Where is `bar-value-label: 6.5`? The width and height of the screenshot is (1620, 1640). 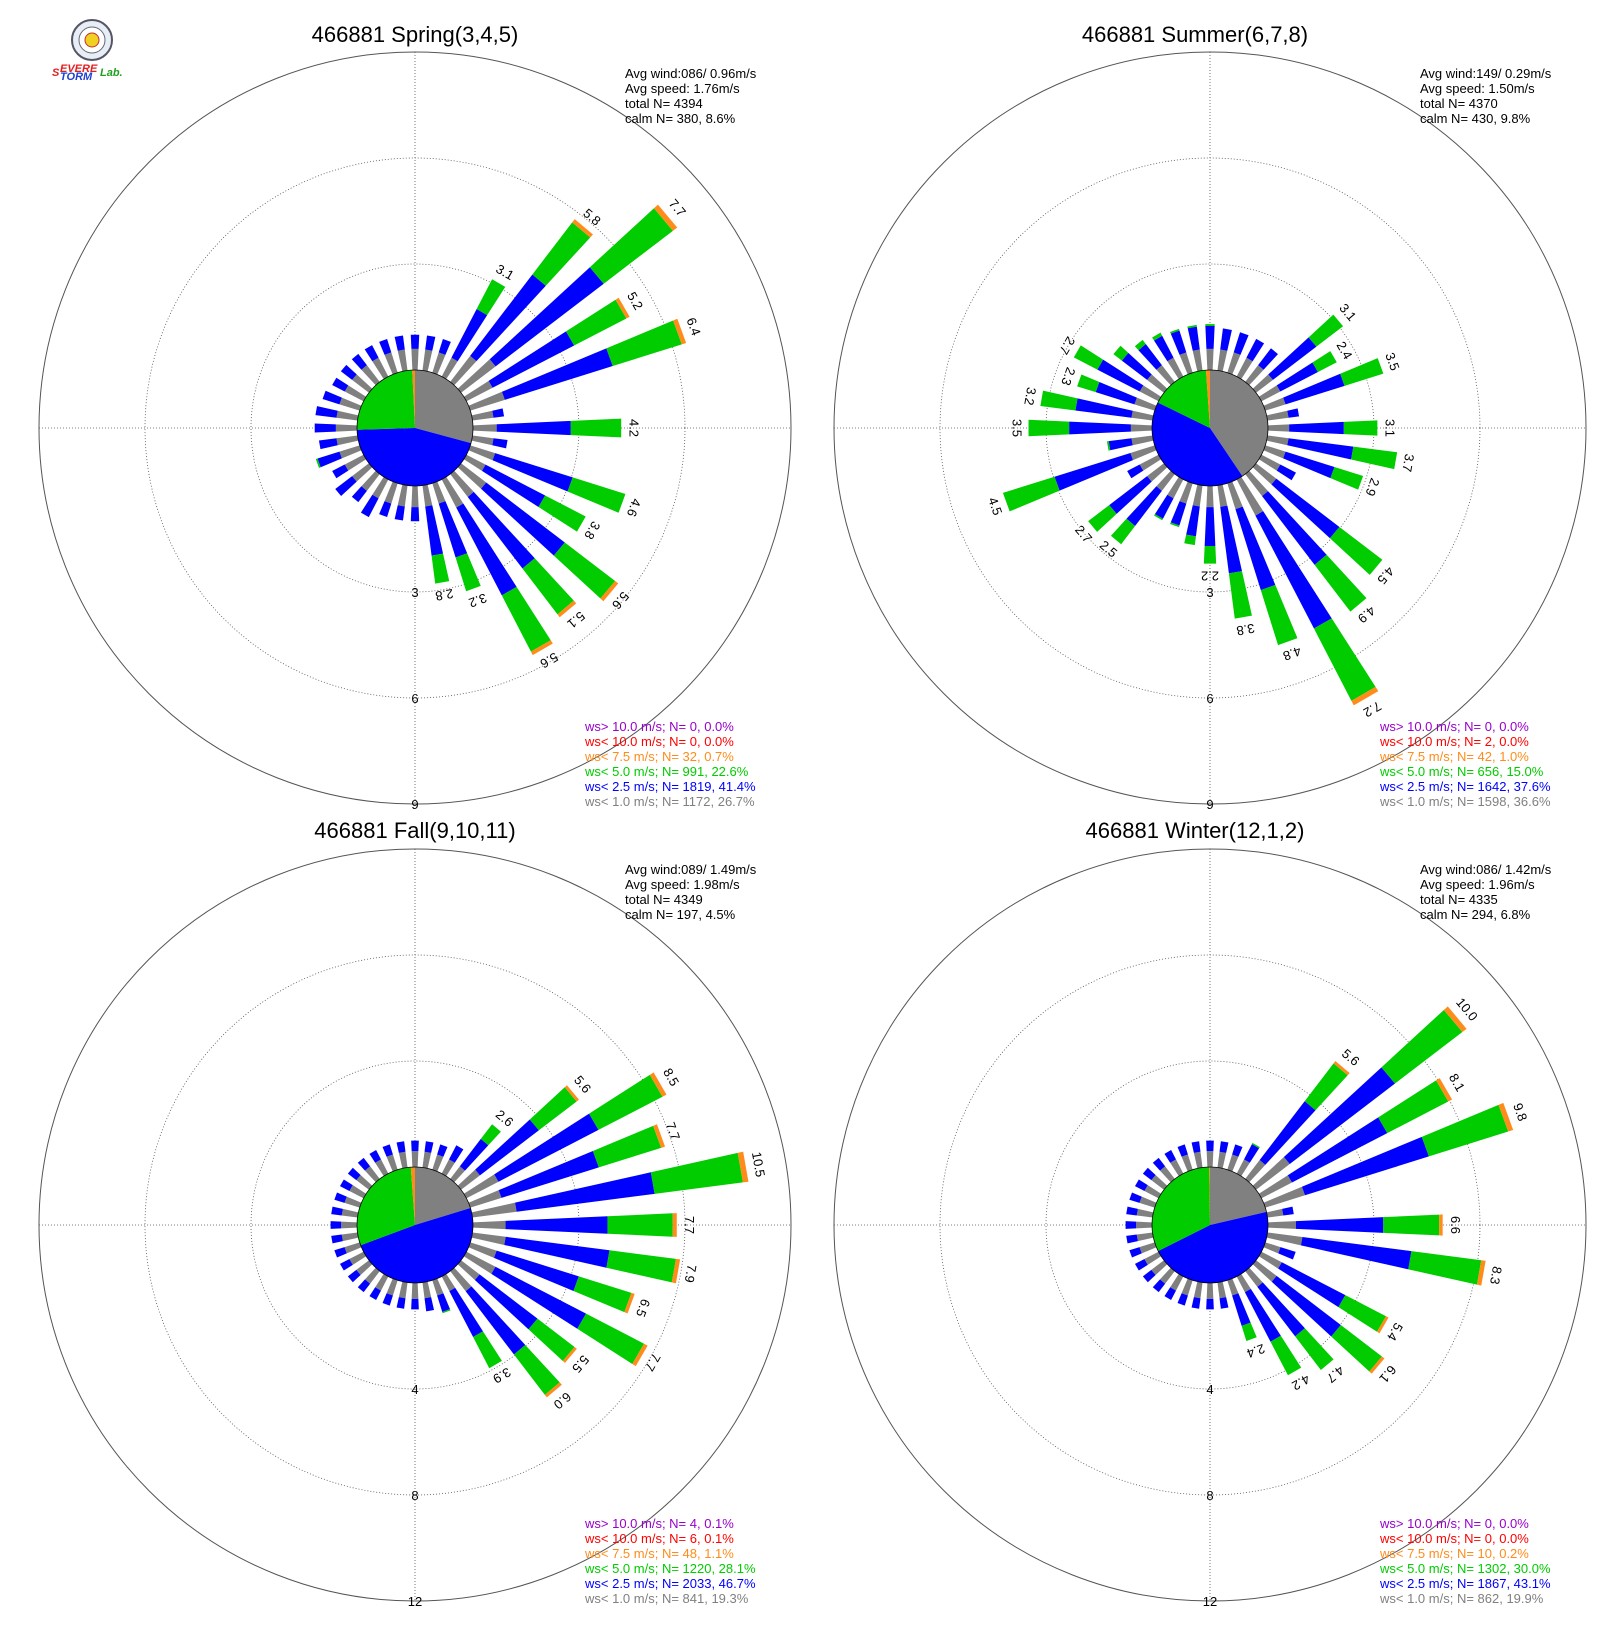 bar-value-label: 6.5 is located at coordinates (643, 1308).